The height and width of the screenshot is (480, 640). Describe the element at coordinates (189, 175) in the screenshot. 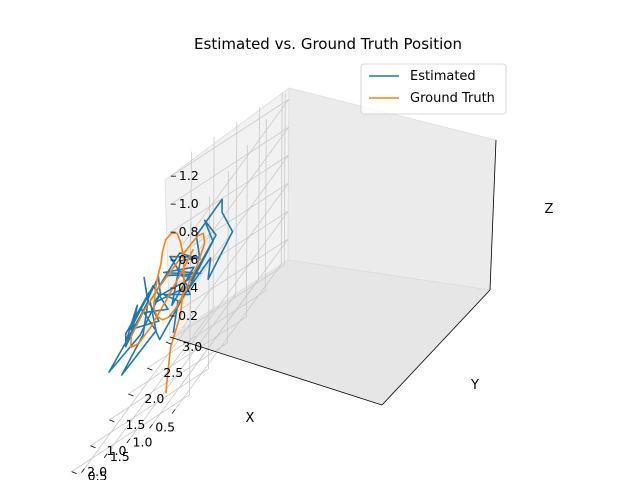

I see `z-tick-label: 1.2` at that location.